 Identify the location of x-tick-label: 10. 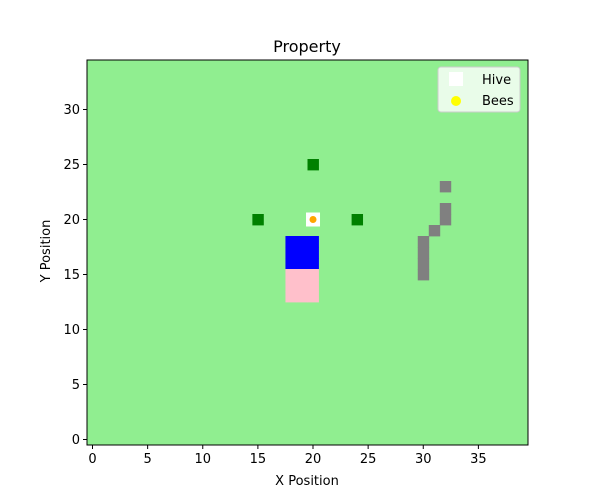
(202, 459).